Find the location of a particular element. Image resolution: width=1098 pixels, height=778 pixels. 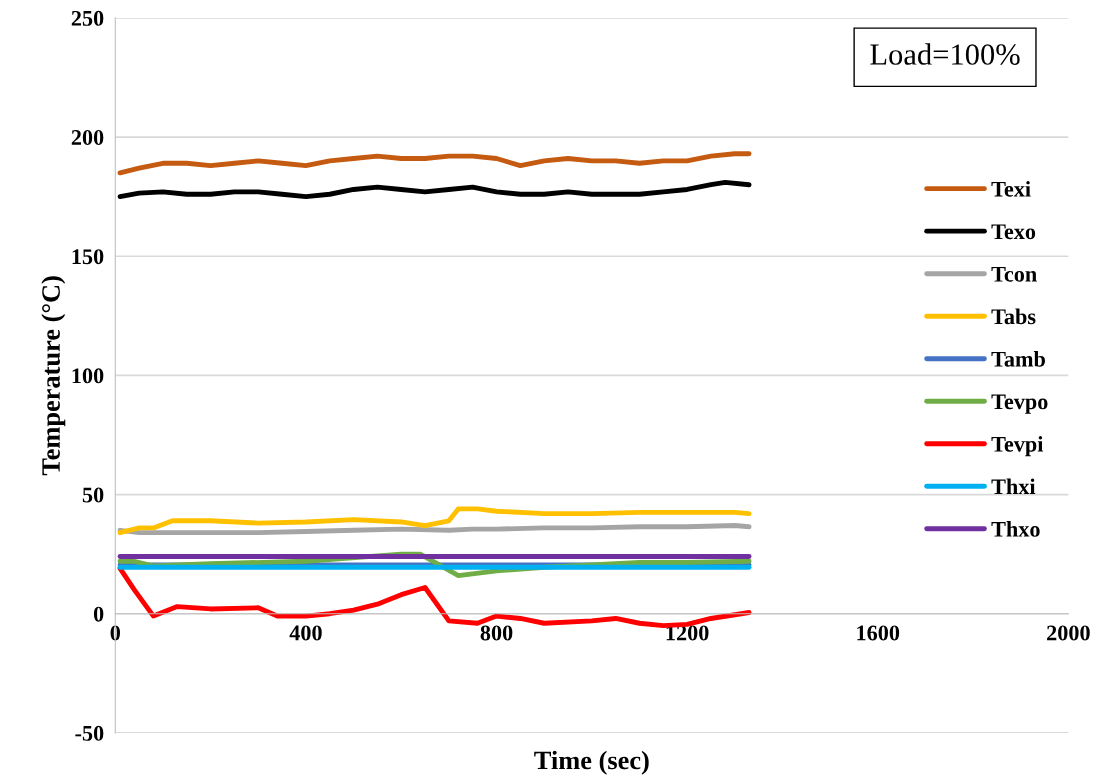

y-tick-label: 0 is located at coordinates (98, 614).